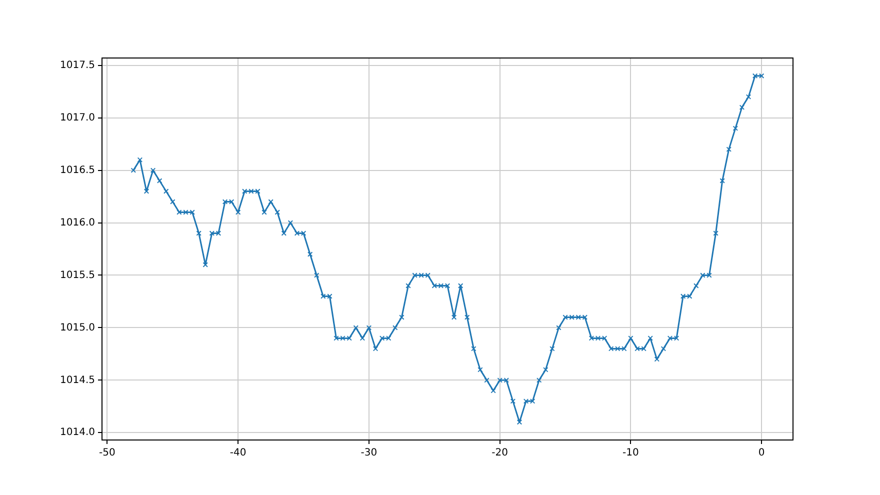  Describe the element at coordinates (77, 222) in the screenshot. I see `y-tick-label: 1016.0` at that location.